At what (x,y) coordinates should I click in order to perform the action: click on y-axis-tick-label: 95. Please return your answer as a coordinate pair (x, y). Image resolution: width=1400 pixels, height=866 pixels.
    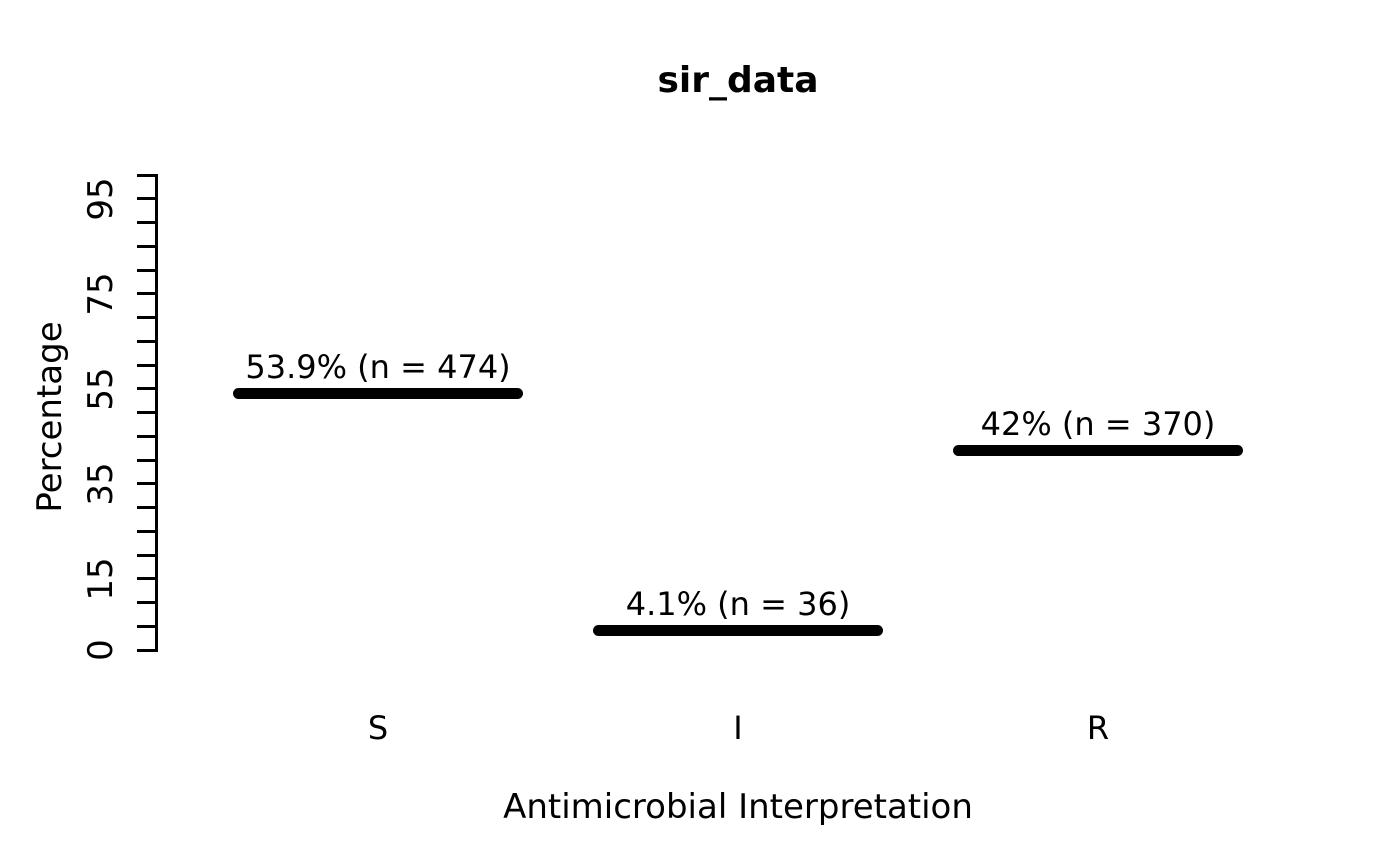
    Looking at the image, I should click on (101, 199).